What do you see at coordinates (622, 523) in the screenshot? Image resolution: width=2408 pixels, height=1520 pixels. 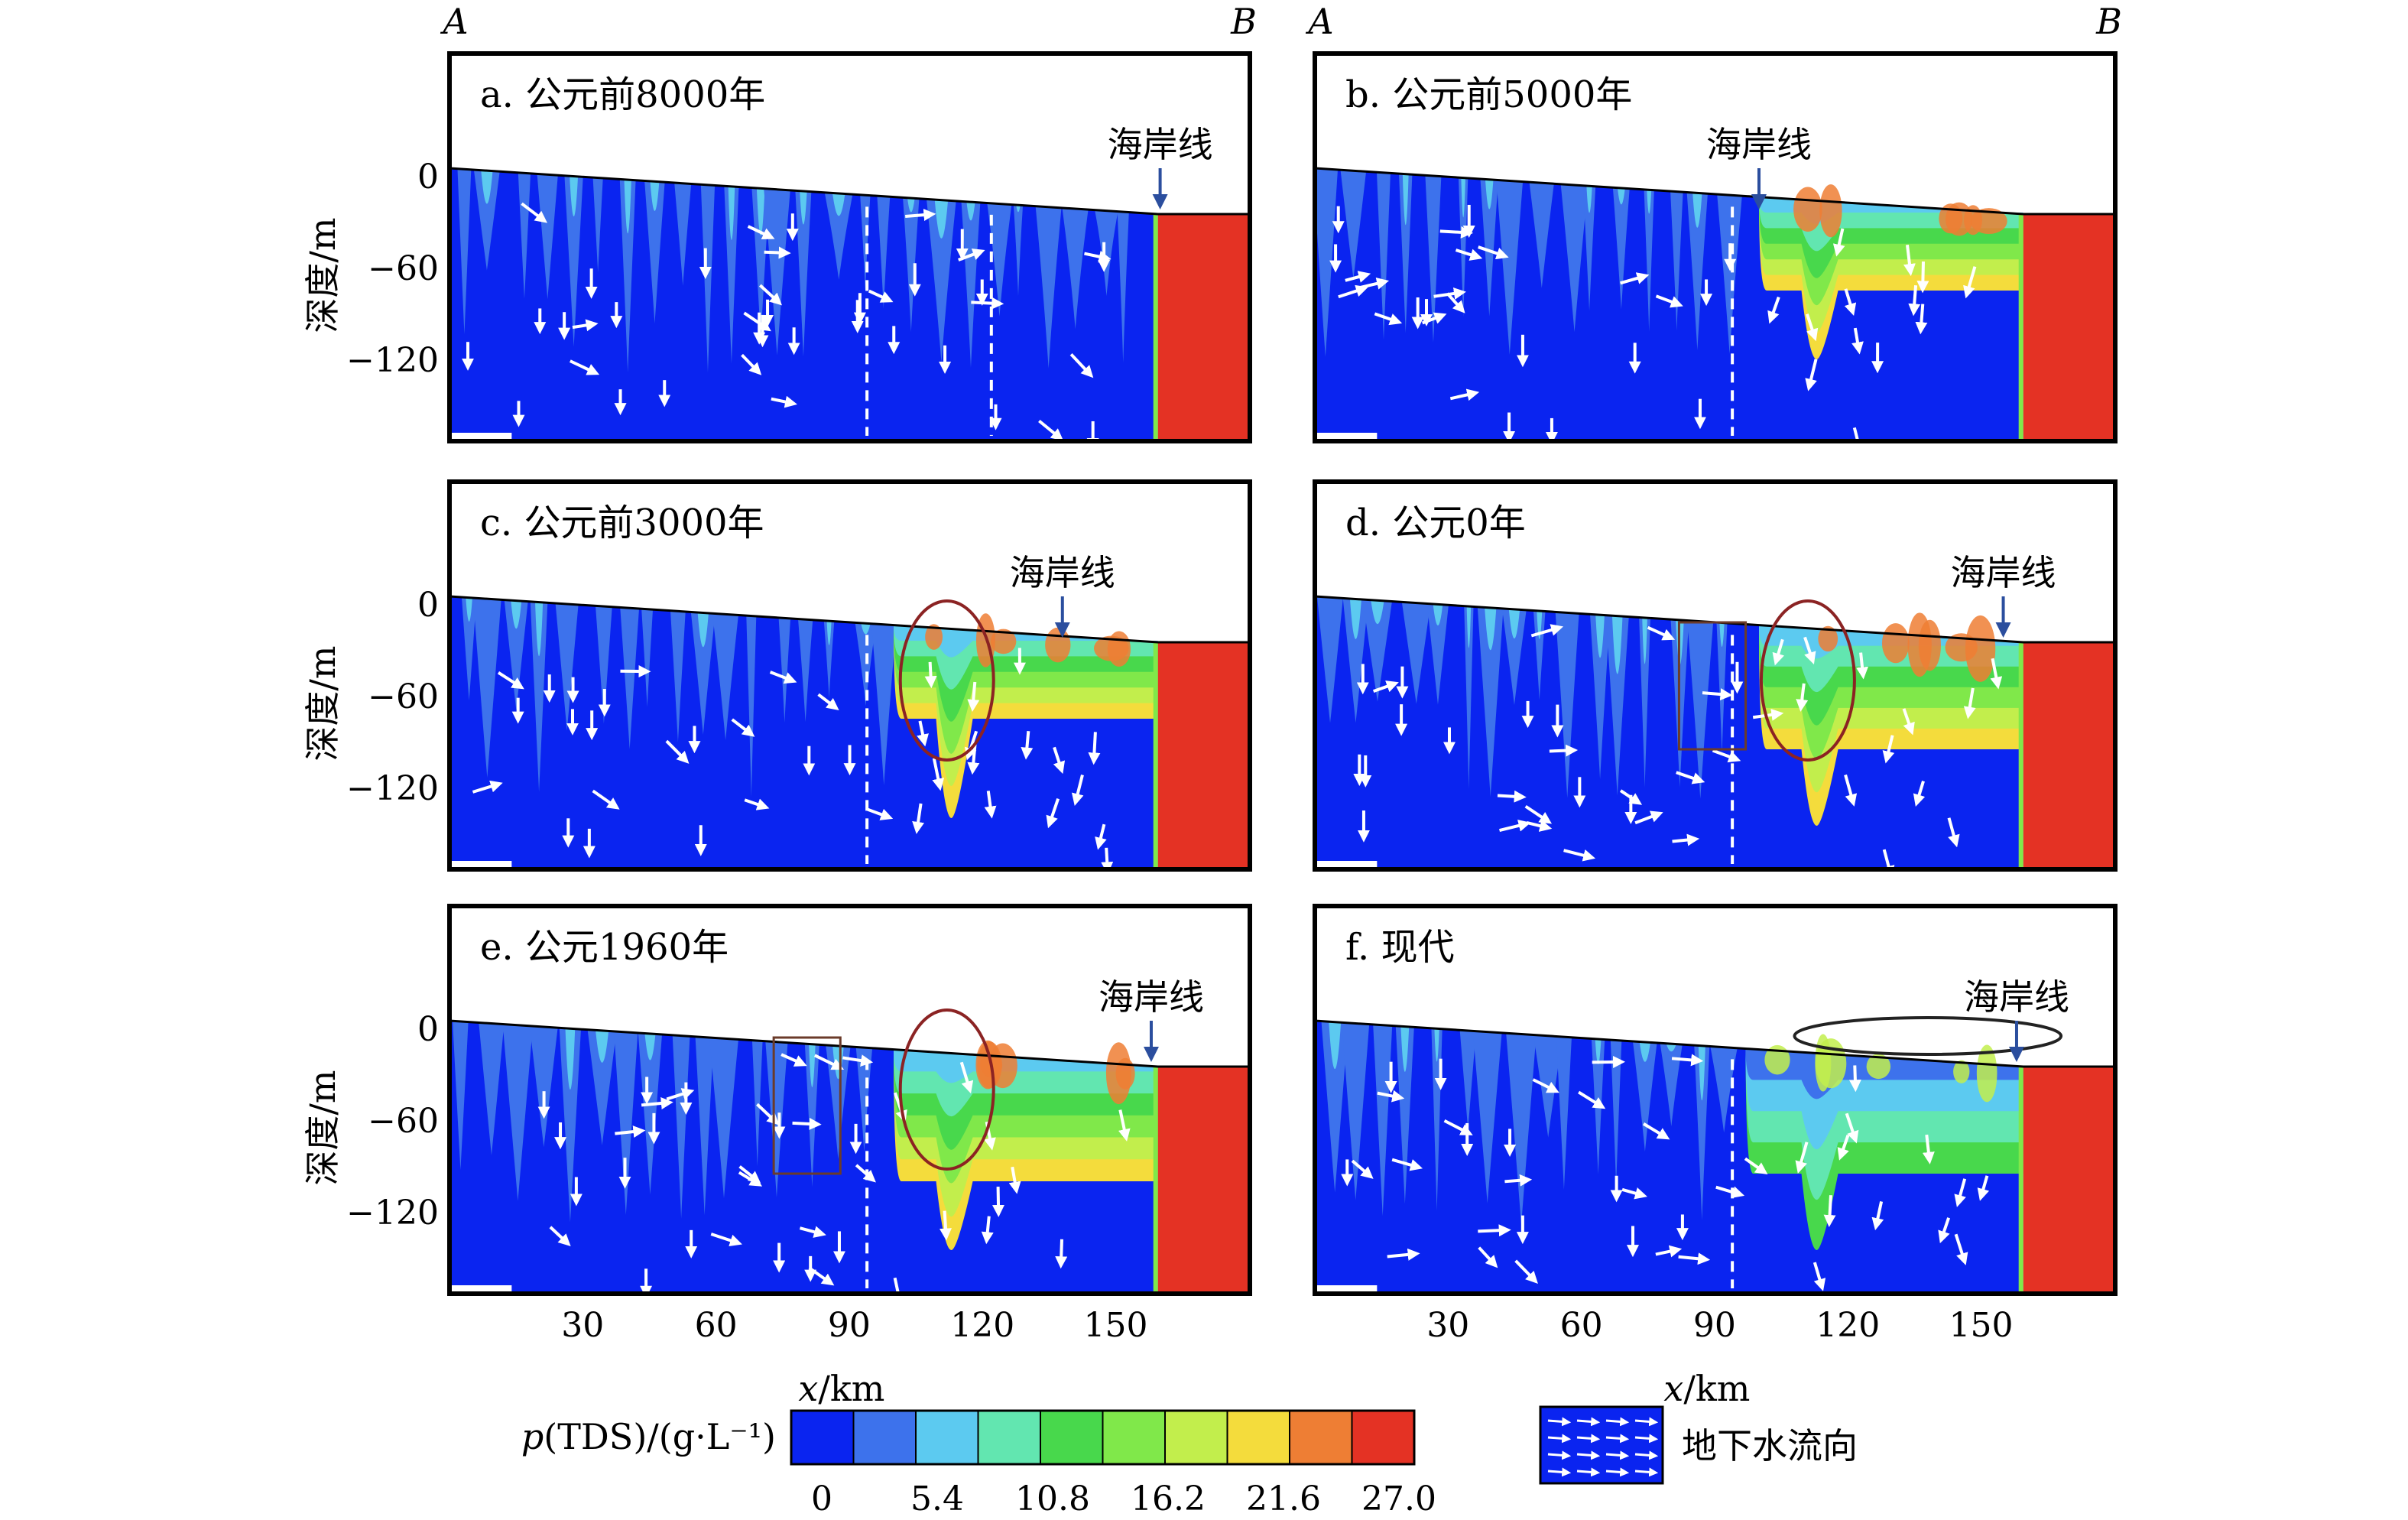 I see `panel-title: c. 公元前3000年` at bounding box center [622, 523].